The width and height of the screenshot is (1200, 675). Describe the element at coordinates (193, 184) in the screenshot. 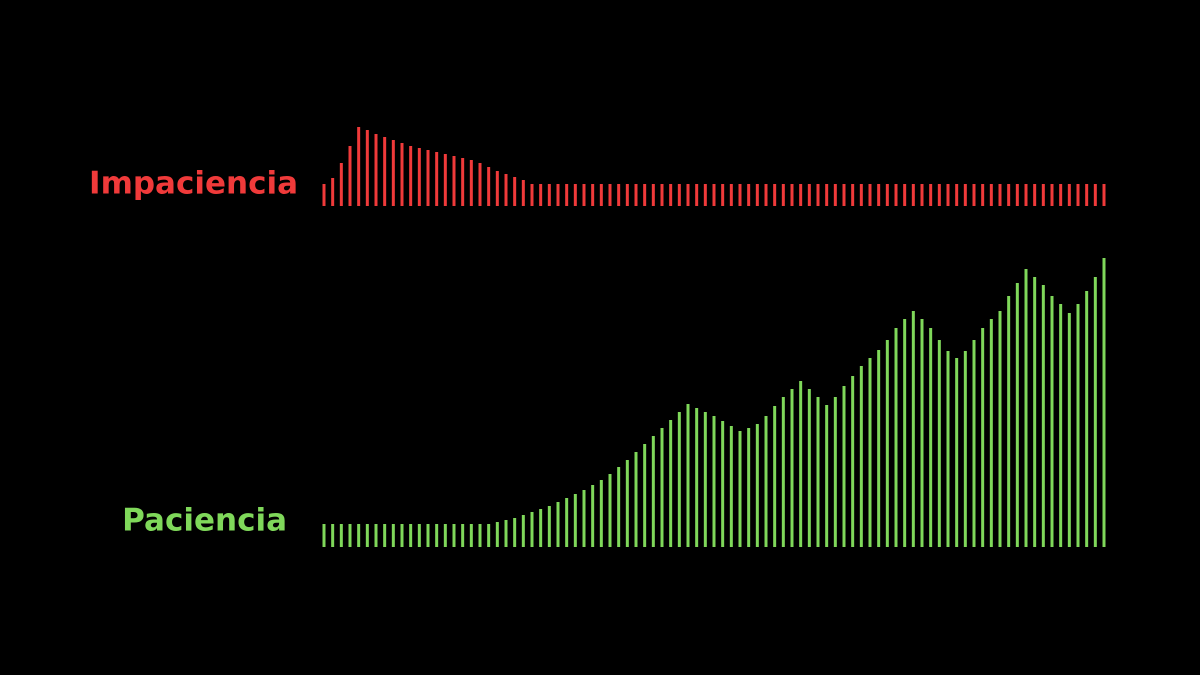

I see `legend-label: Impaciencia` at that location.